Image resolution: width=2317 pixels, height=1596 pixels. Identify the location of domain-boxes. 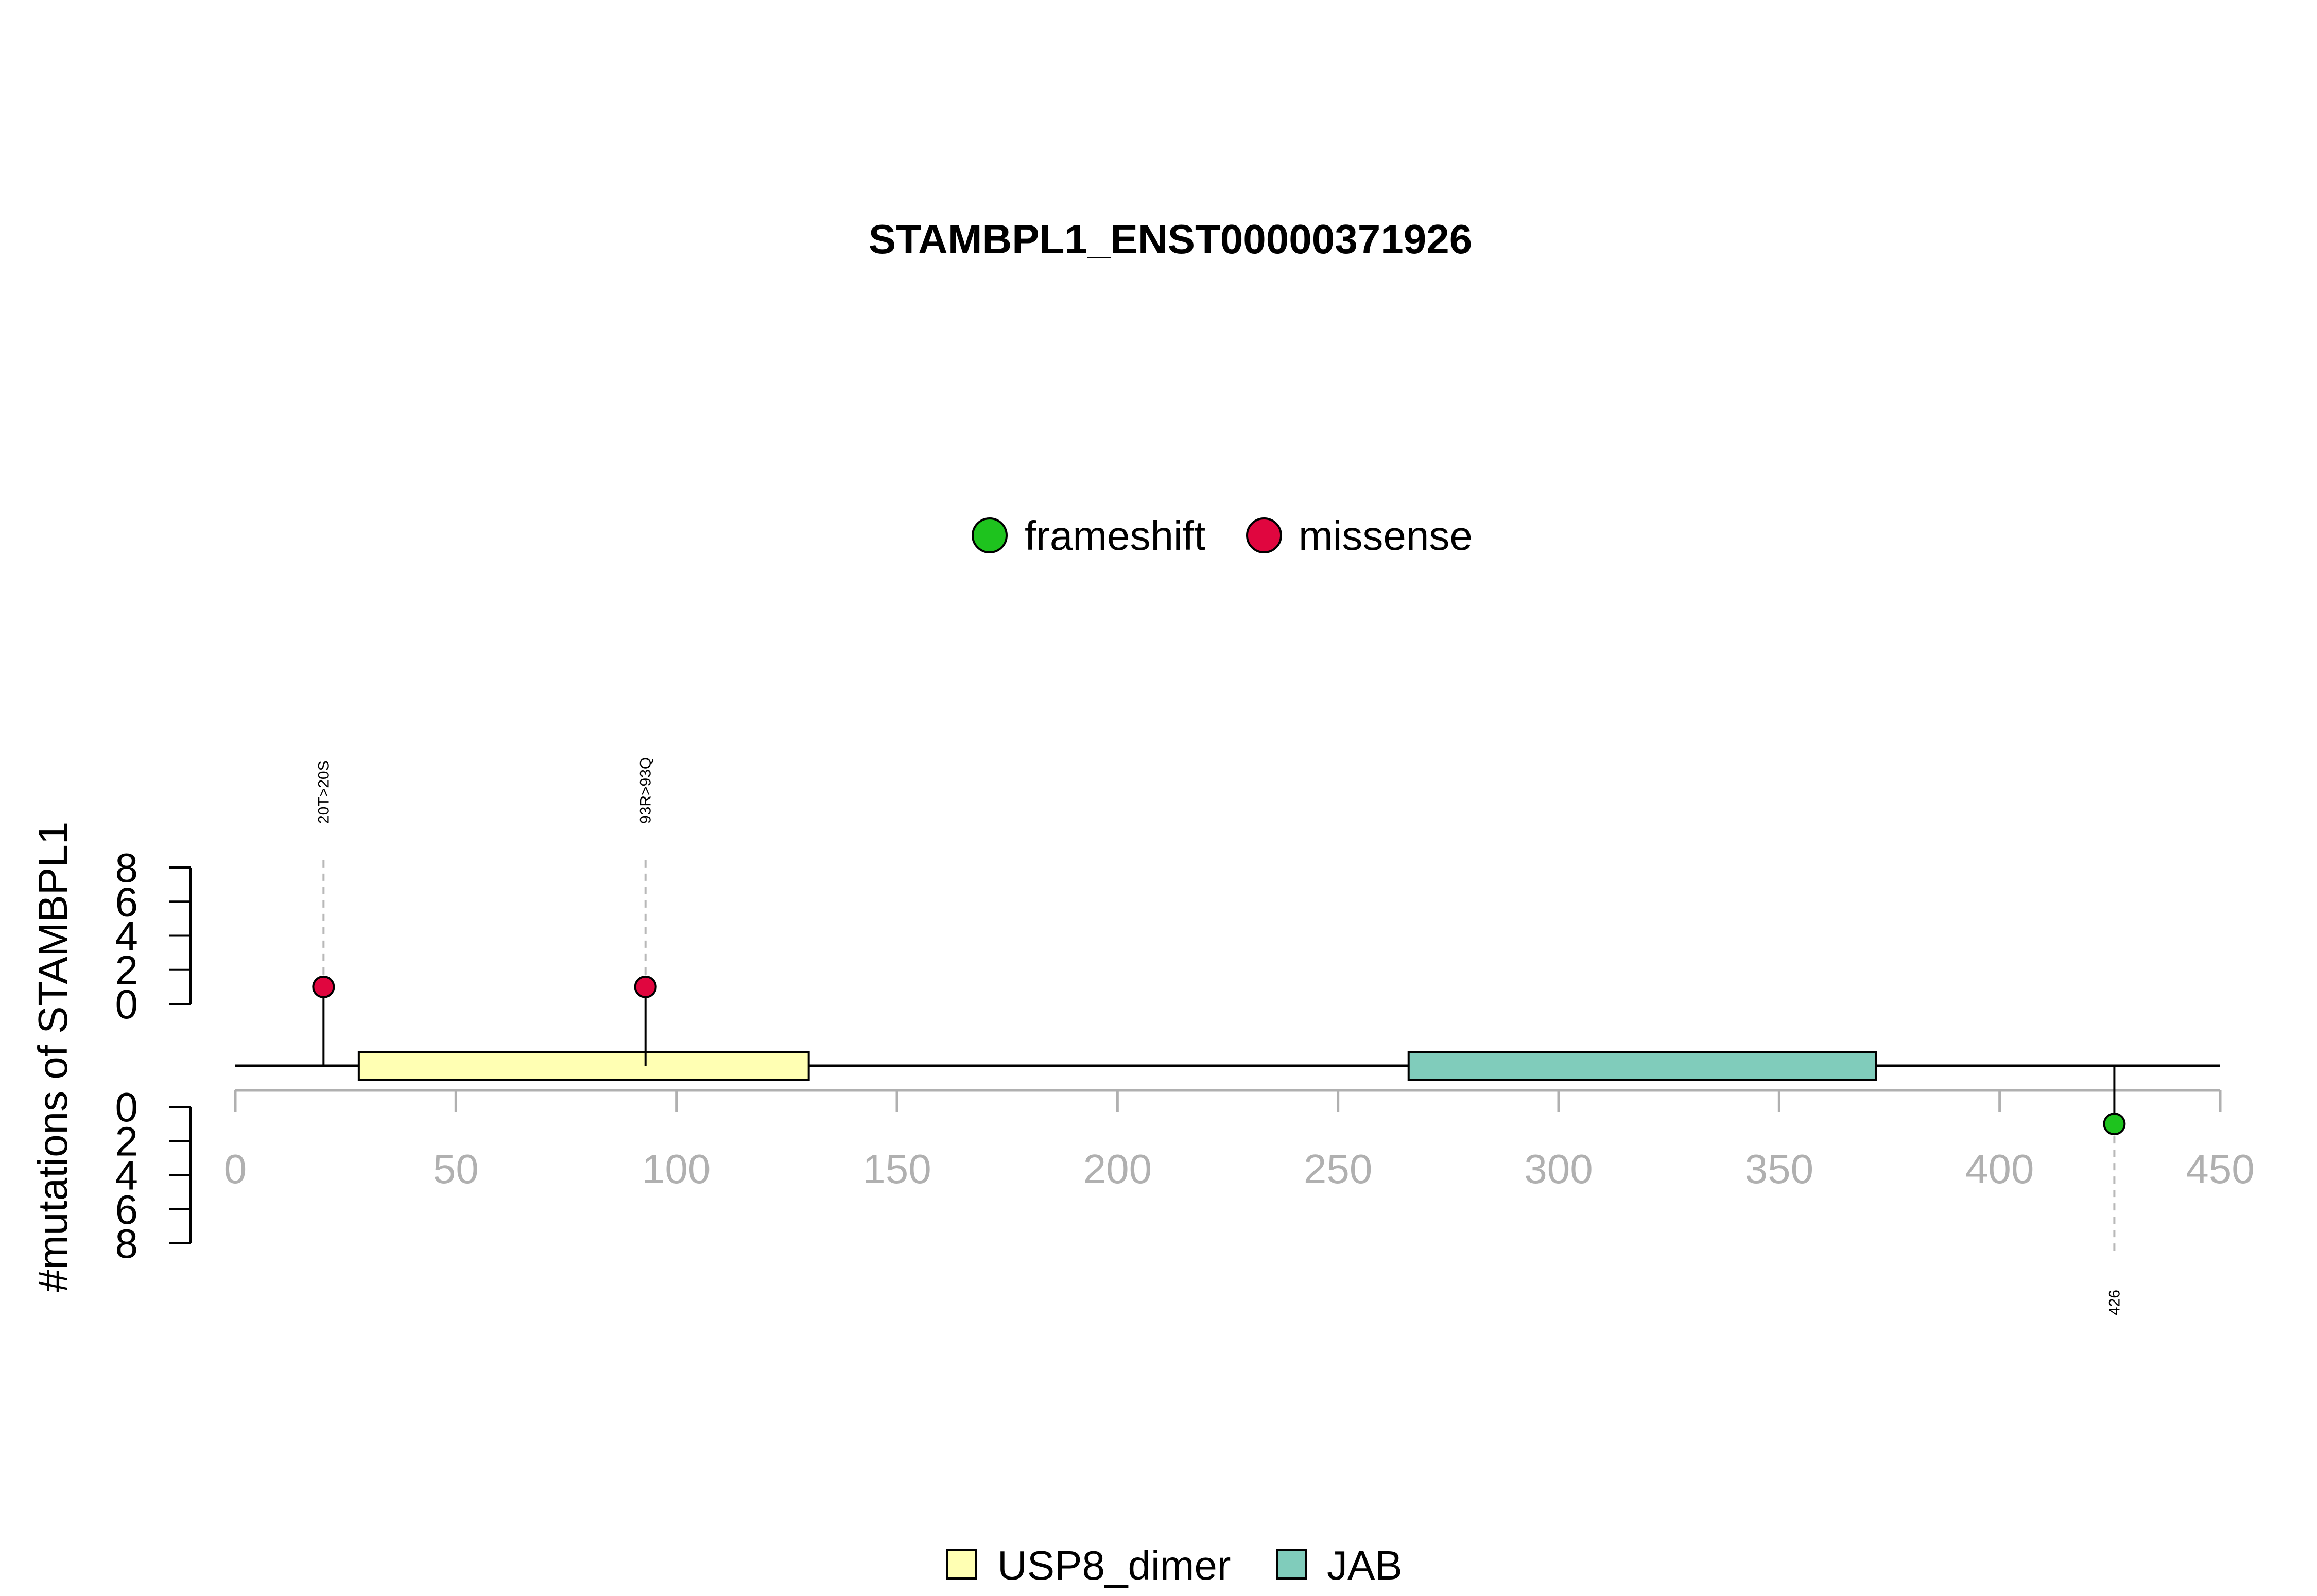
(1117, 1066).